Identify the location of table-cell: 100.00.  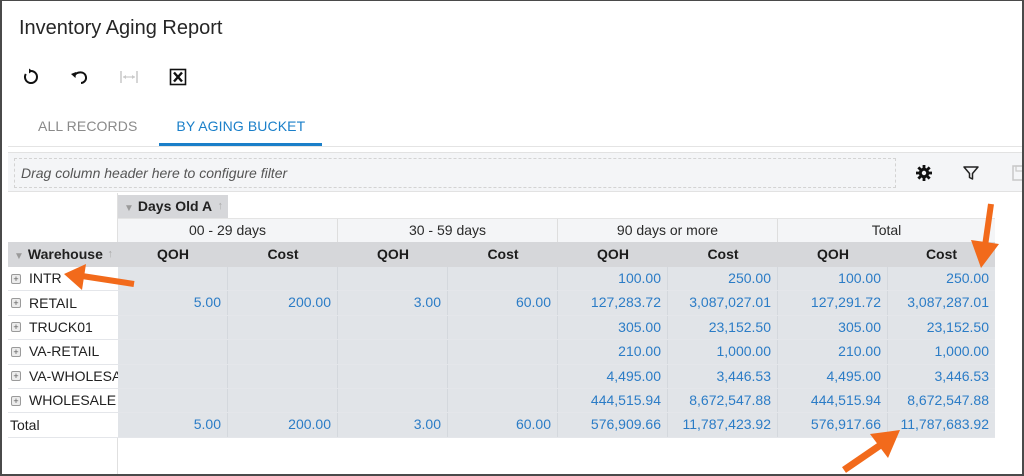
(613, 279).